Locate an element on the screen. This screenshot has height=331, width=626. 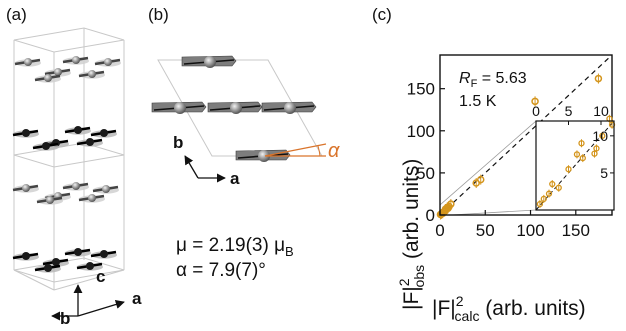
panel-a-label: (a) is located at coordinates (16, 14).